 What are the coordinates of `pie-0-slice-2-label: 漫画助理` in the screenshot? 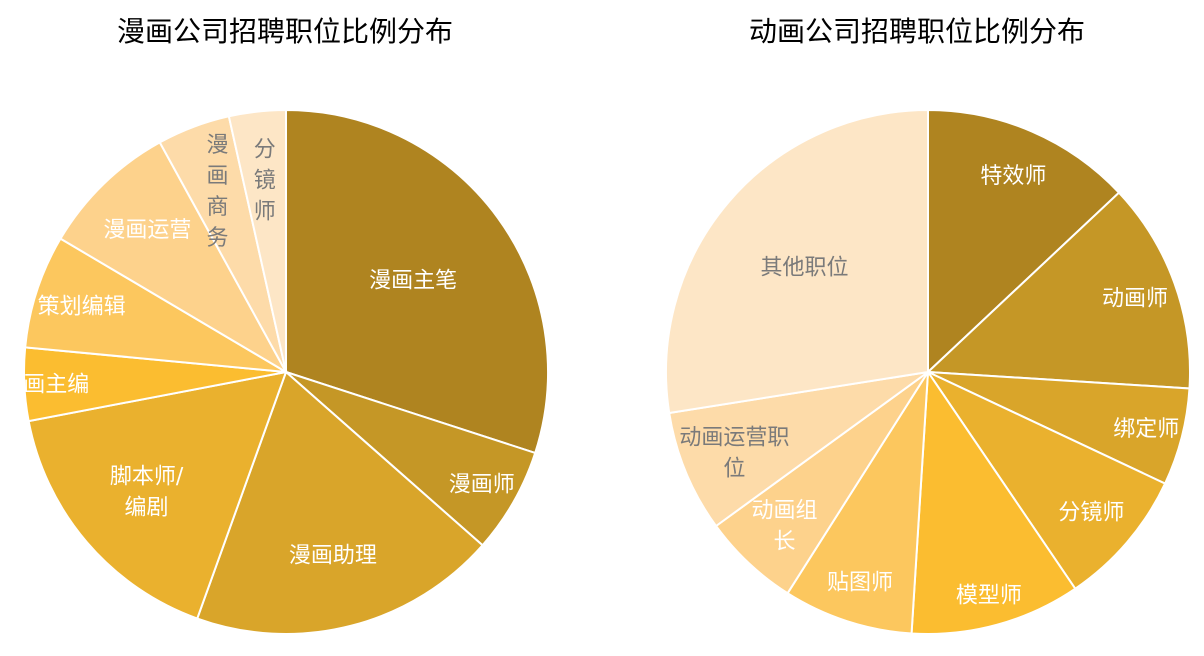 It's located at (333, 556).